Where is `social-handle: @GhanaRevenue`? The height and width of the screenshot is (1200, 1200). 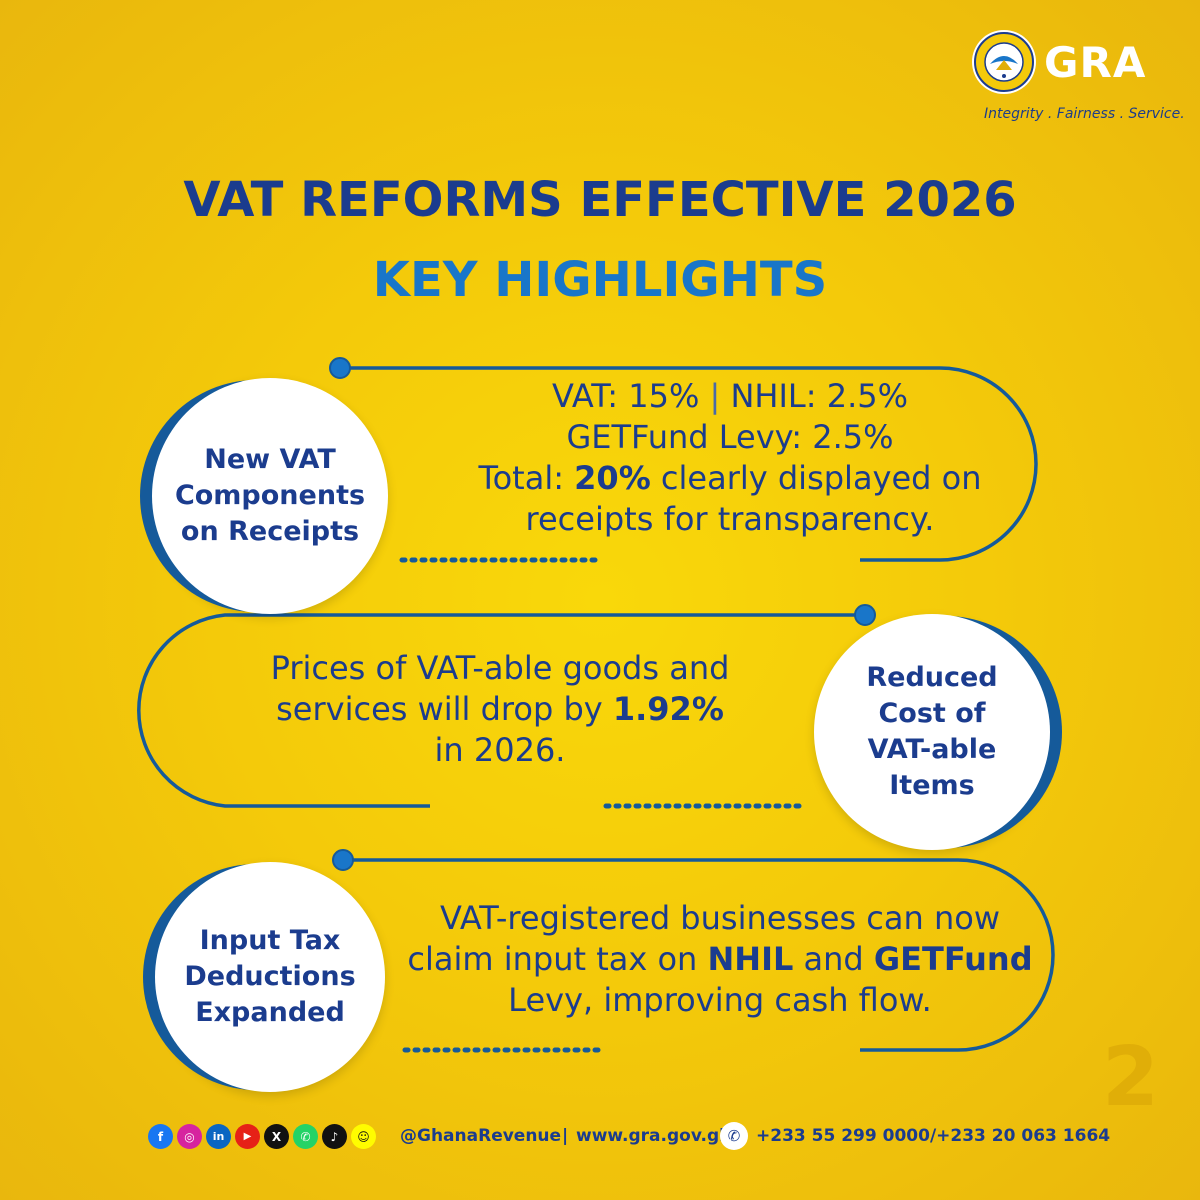
social-handle: @GhanaRevenue is located at coordinates (481, 1136).